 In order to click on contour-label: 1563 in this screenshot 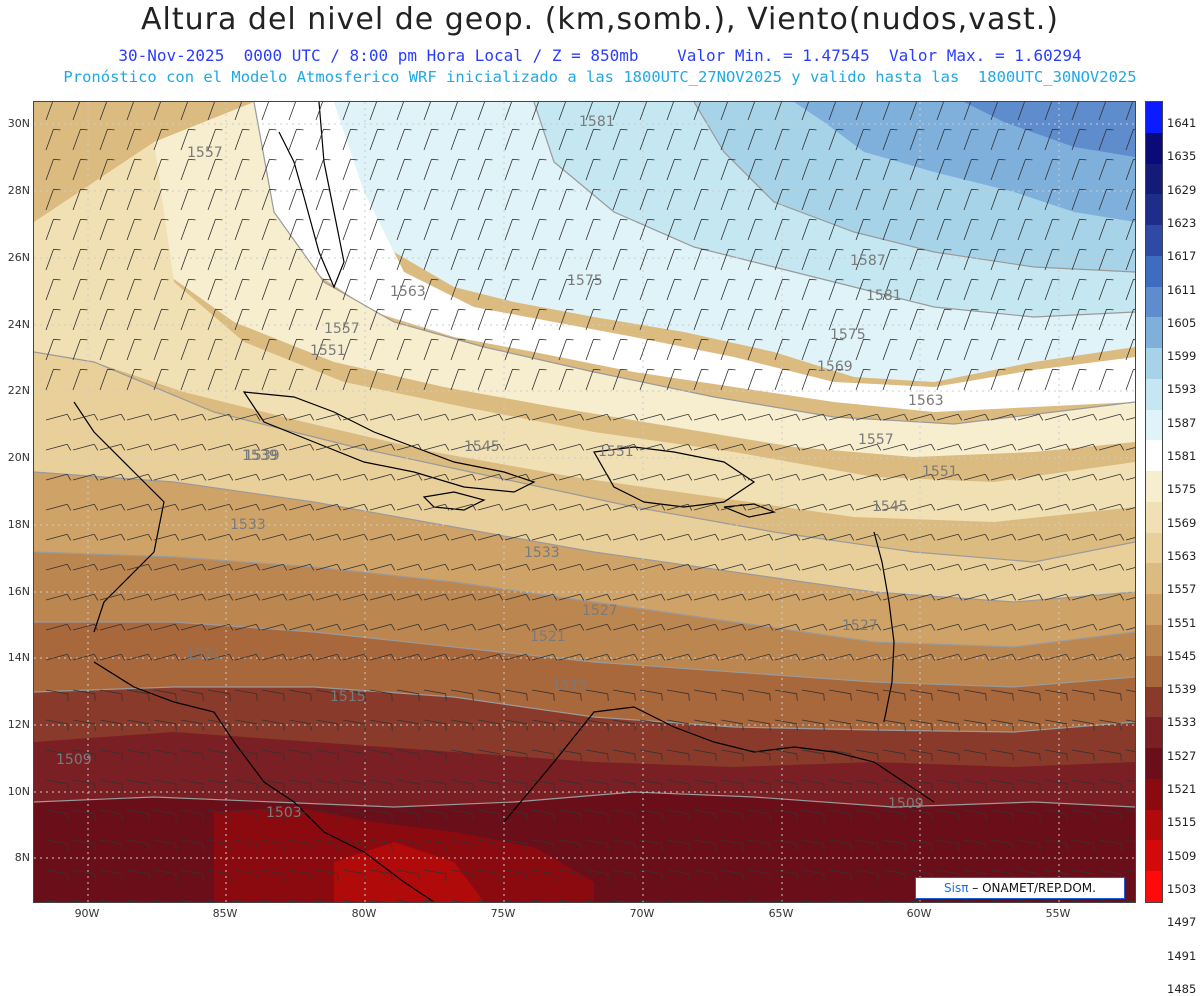, I will do `click(408, 292)`.